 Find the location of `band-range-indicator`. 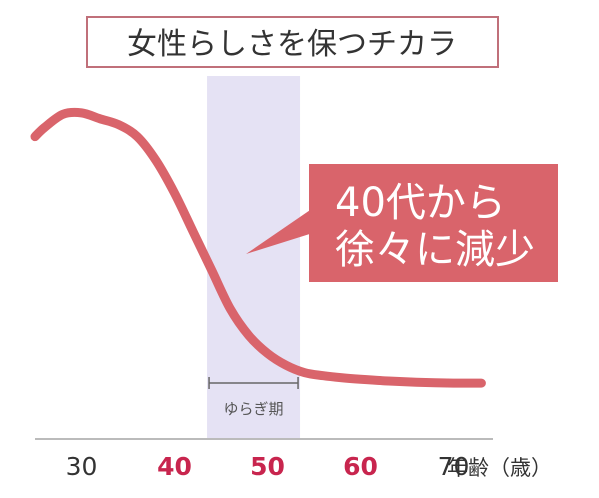

band-range-indicator is located at coordinates (253, 383).